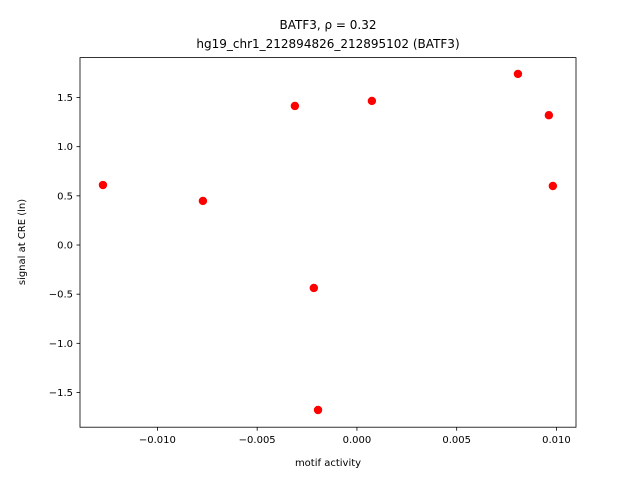 The image size is (640, 480). I want to click on x-tick-label: 0.010, so click(556, 440).